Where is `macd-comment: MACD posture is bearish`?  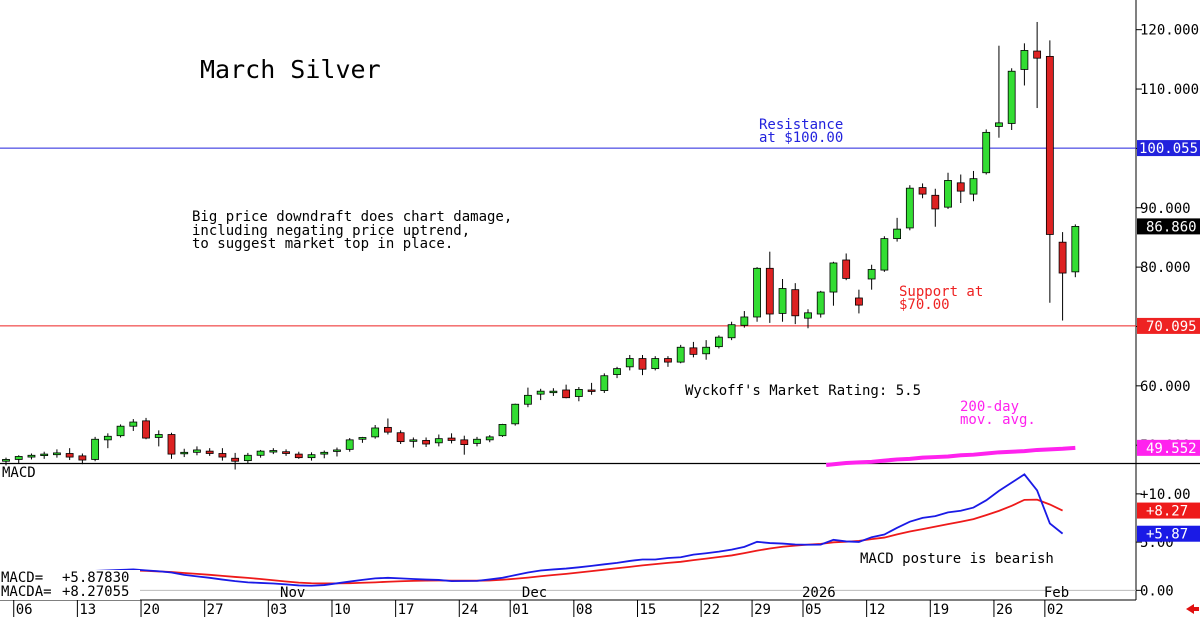 macd-comment: MACD posture is bearish is located at coordinates (957, 559).